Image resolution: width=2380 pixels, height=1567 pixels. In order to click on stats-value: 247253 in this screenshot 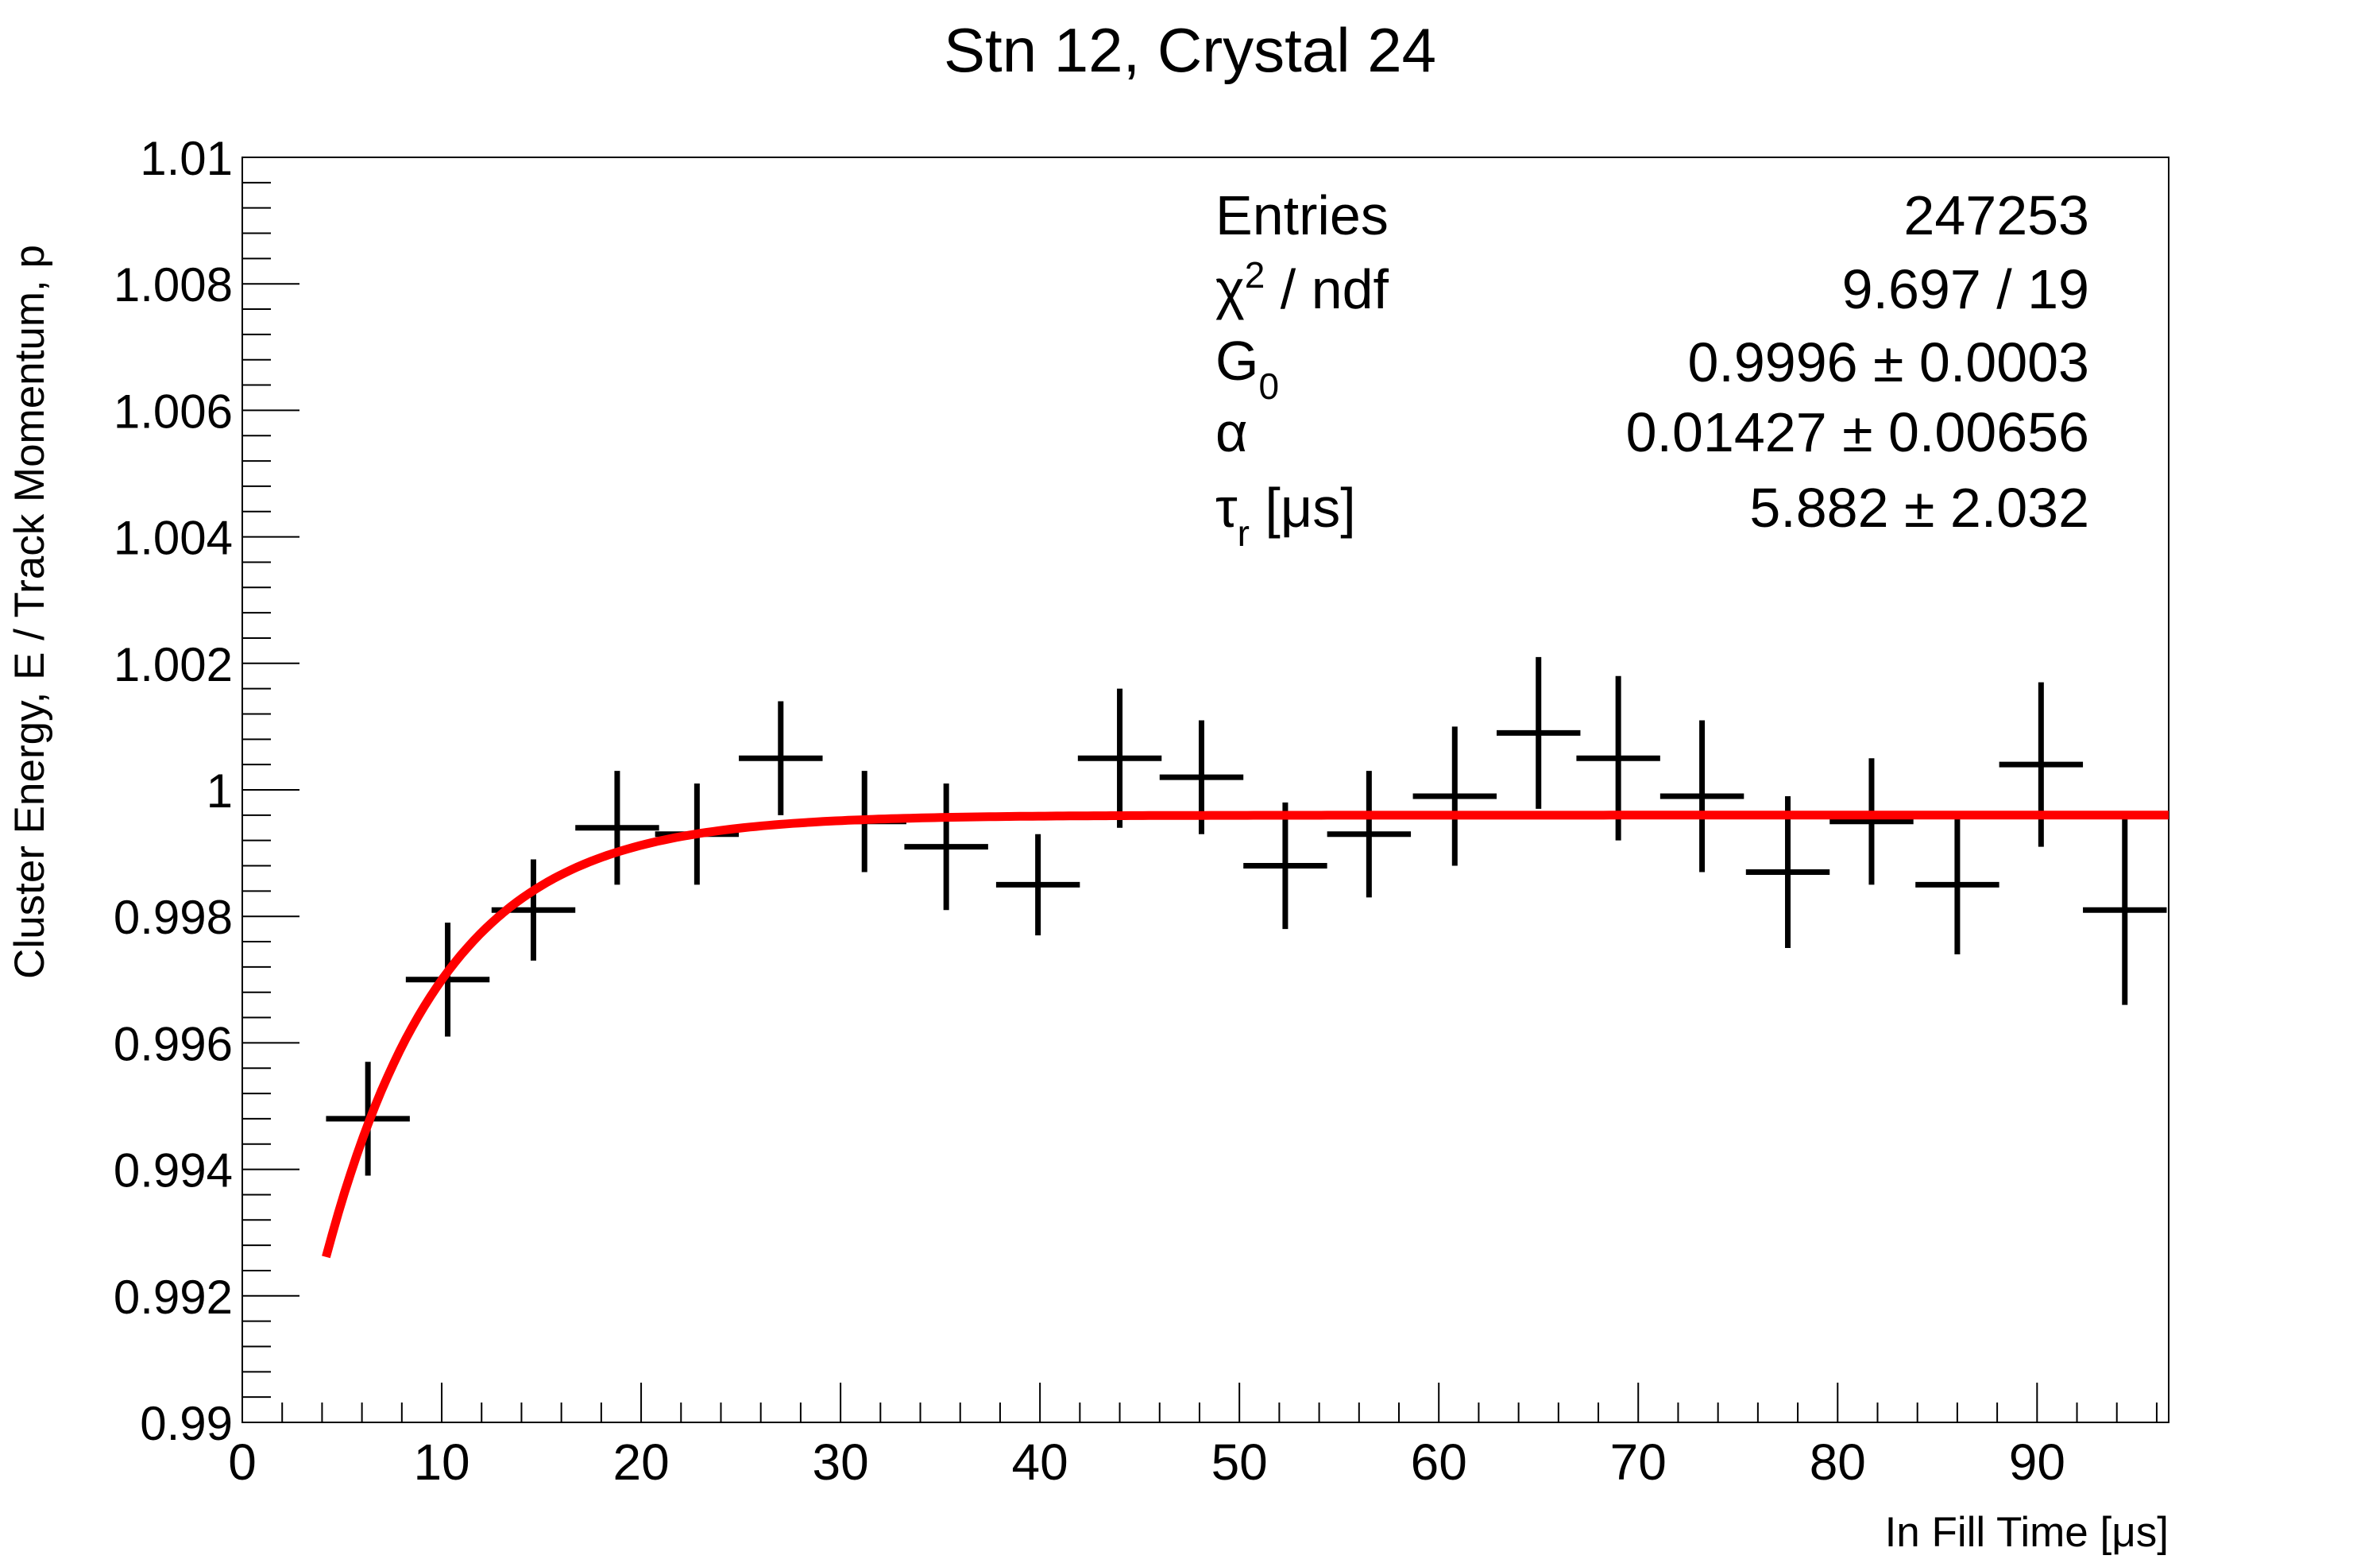, I will do `click(1996, 215)`.